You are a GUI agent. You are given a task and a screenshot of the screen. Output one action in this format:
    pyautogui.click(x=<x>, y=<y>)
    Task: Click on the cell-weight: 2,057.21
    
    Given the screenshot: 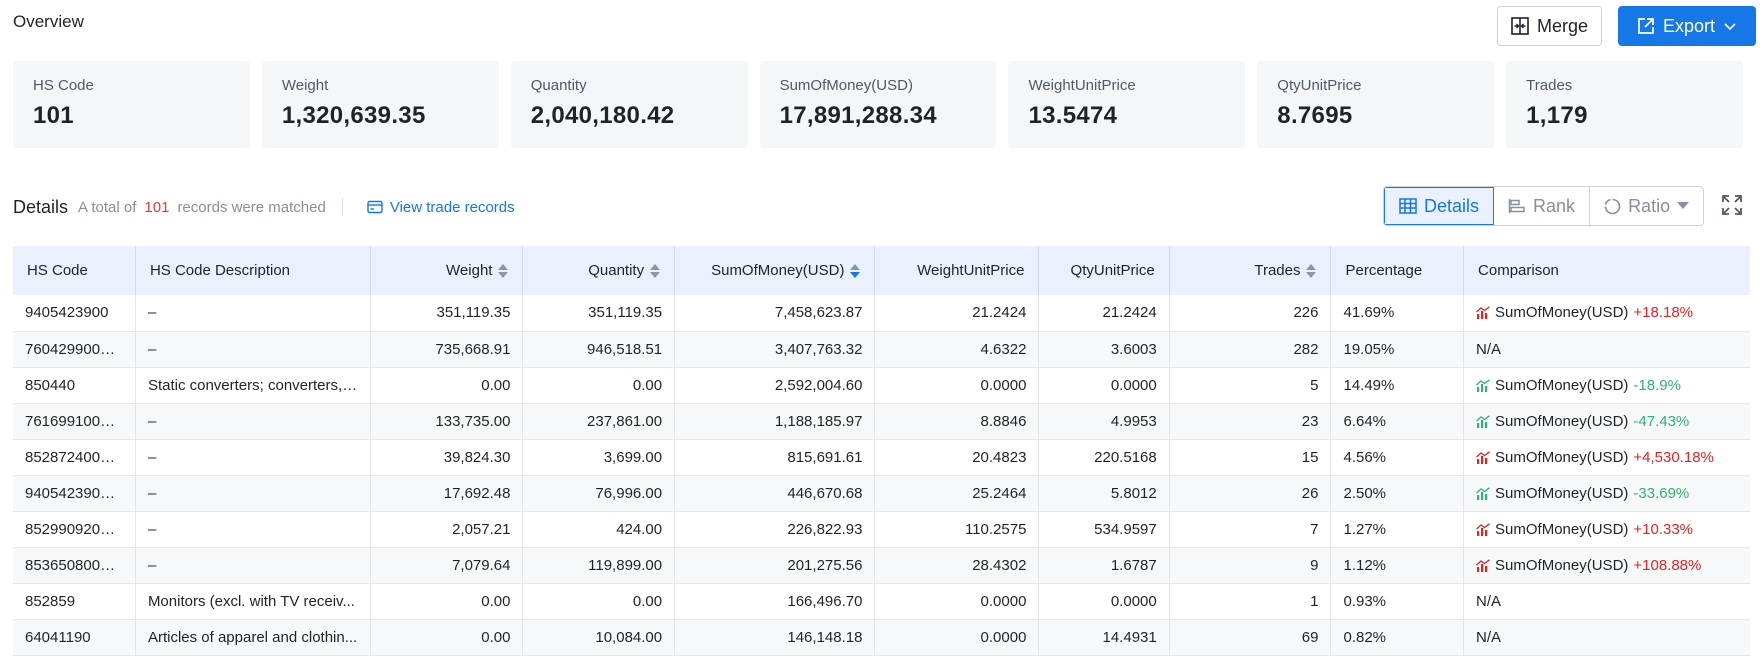 What is the action you would take?
    pyautogui.click(x=447, y=529)
    